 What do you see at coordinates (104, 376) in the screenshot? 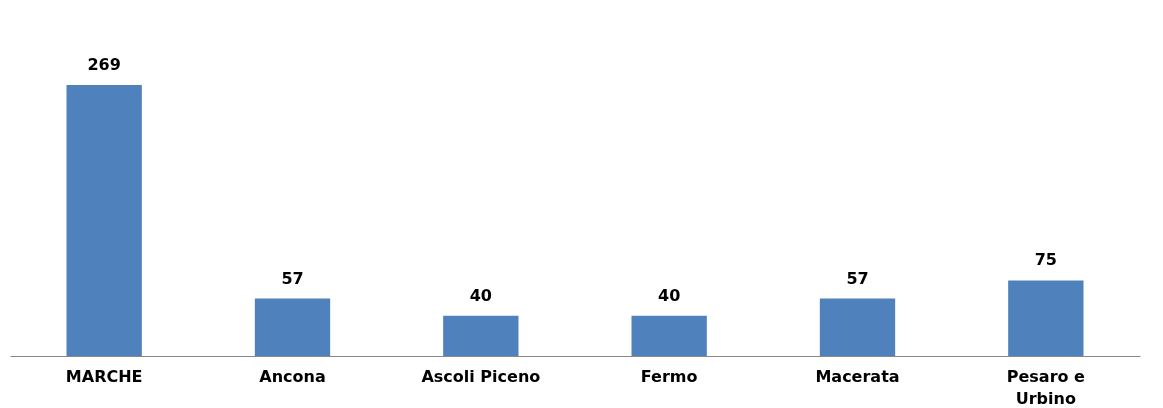
I see `x-tick-label: MARCHE` at bounding box center [104, 376].